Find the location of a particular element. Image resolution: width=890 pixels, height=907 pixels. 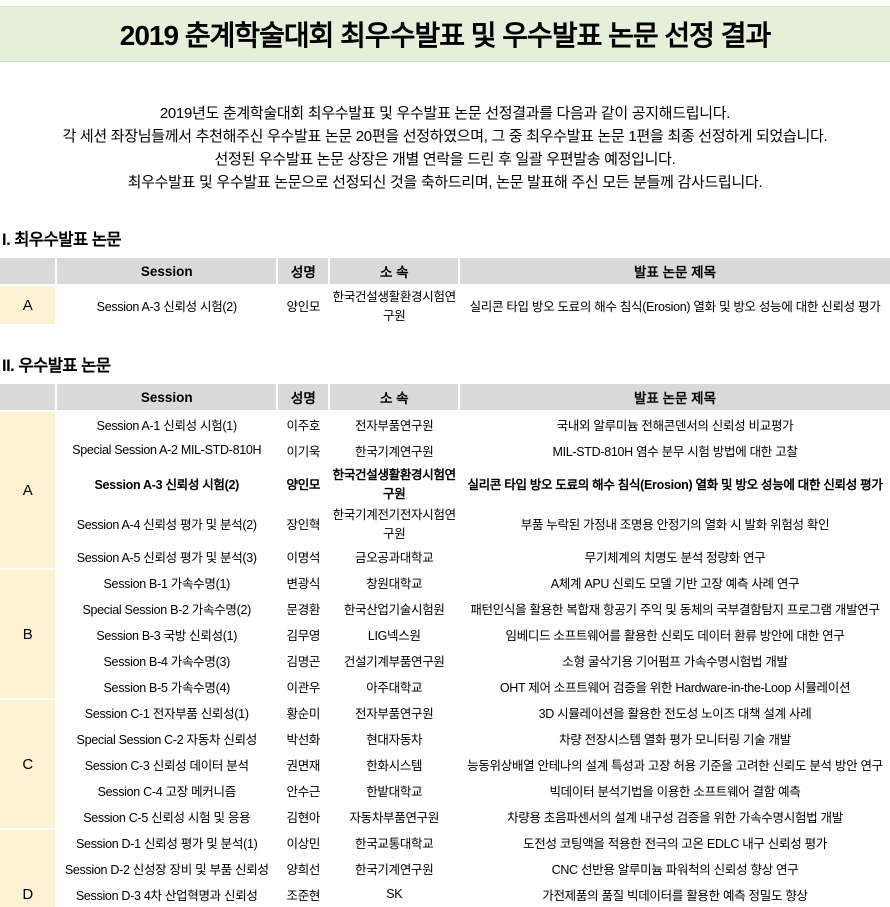

cell-session: Session B-4 가속수명(3) is located at coordinates (167, 661).